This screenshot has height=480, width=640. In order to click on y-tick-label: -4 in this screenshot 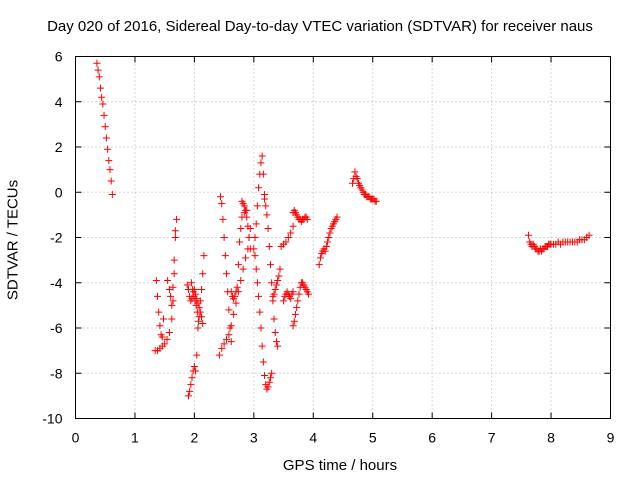, I will do `click(56, 283)`.